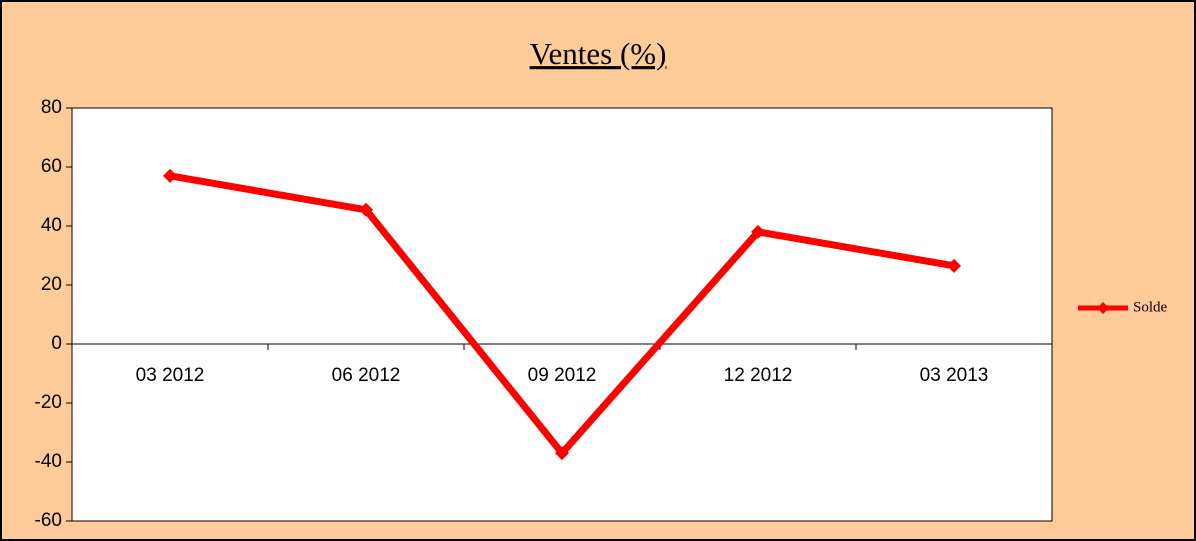 Image resolution: width=1196 pixels, height=541 pixels. What do you see at coordinates (758, 375) in the screenshot?
I see `x-tick-label: 12 2012` at bounding box center [758, 375].